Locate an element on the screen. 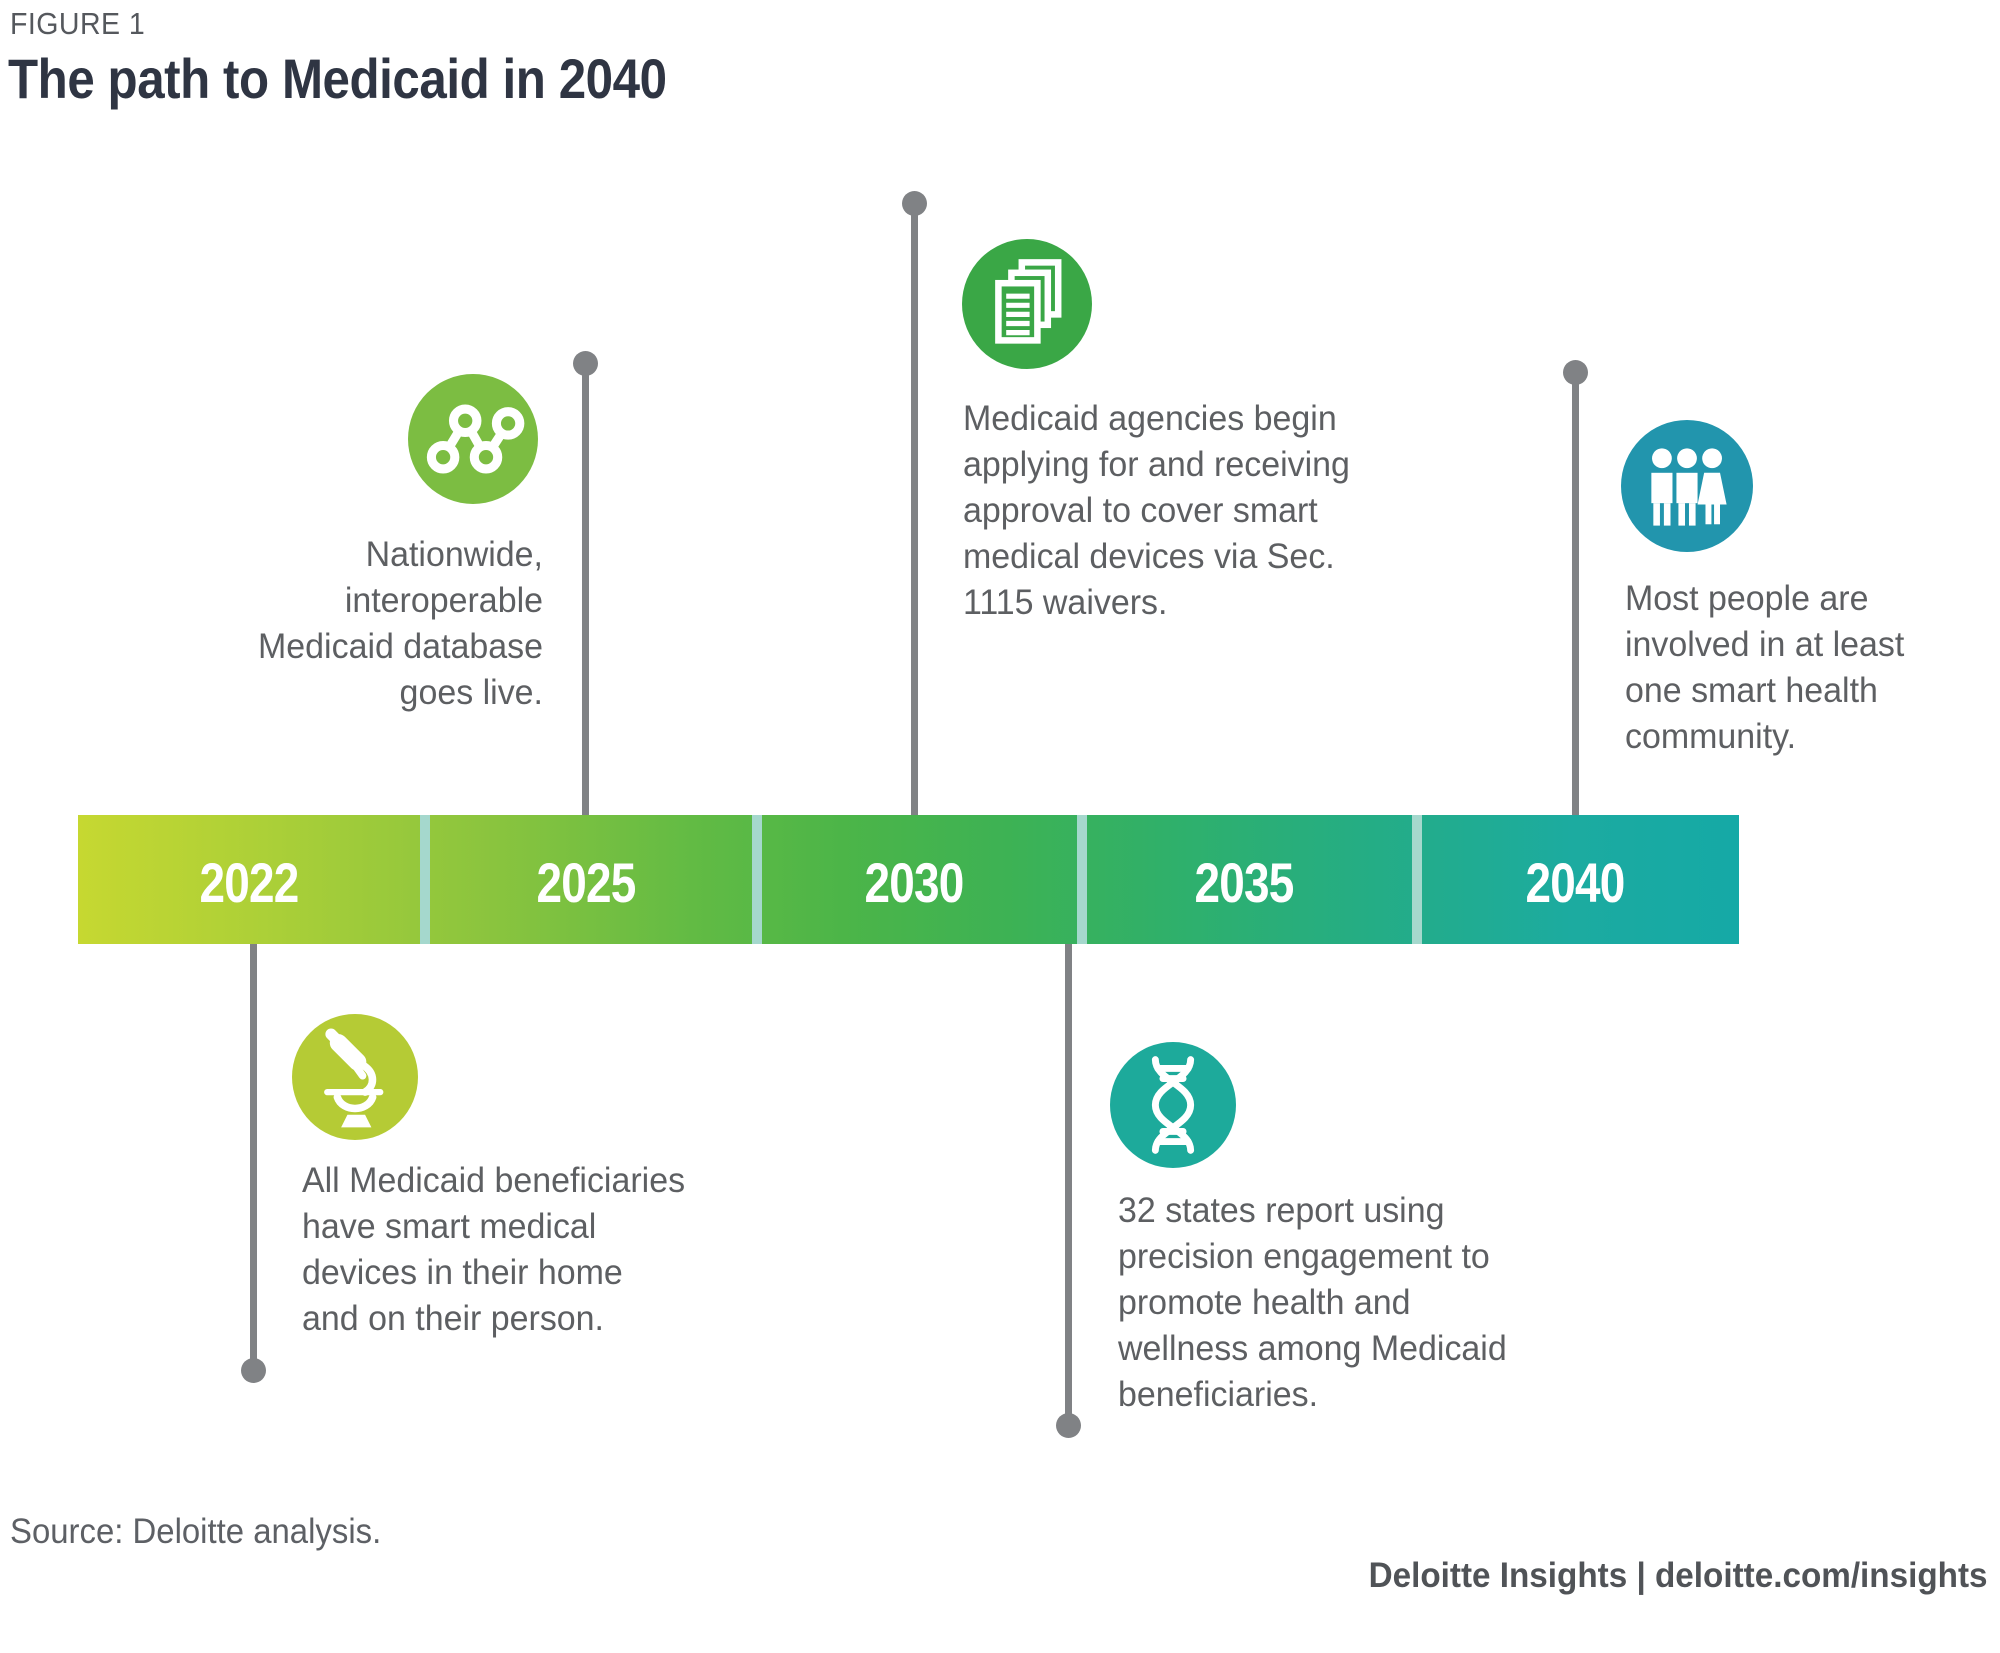 This screenshot has height=1653, width=2000. microscope-icon is located at coordinates (355, 1077).